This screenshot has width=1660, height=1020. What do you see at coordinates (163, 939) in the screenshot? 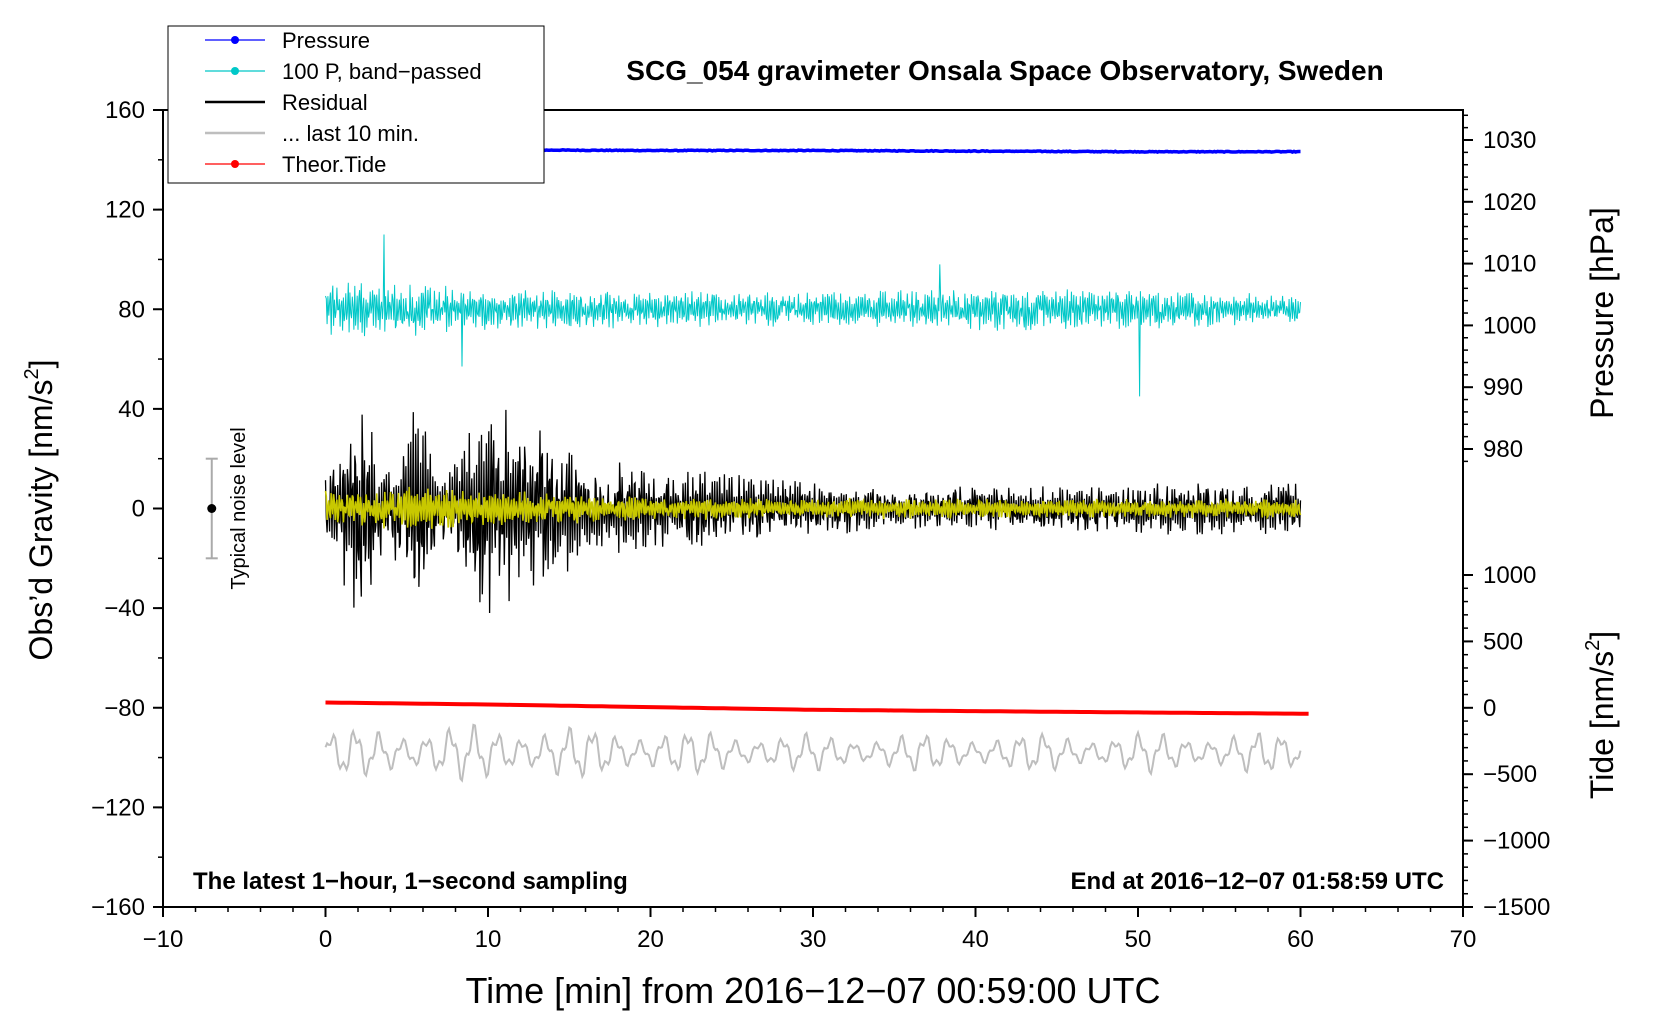
I see `x-tick-label: −10` at bounding box center [163, 939].